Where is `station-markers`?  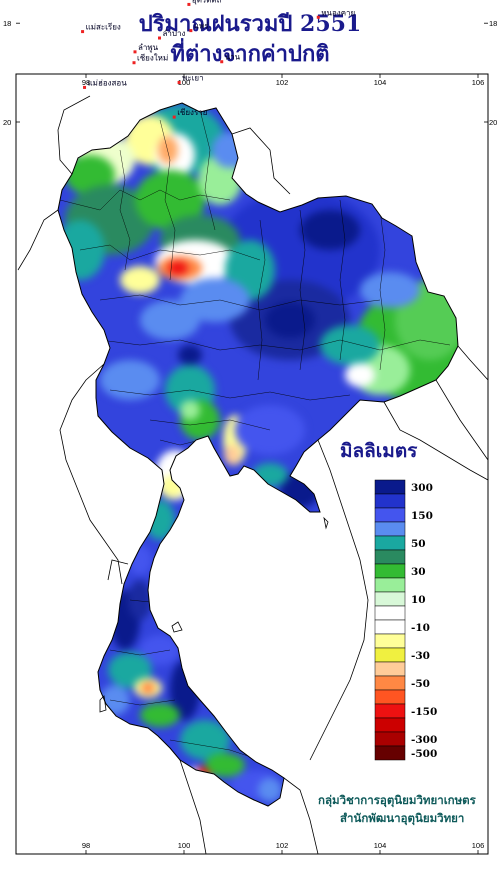 station-markers is located at coordinates (200, 60).